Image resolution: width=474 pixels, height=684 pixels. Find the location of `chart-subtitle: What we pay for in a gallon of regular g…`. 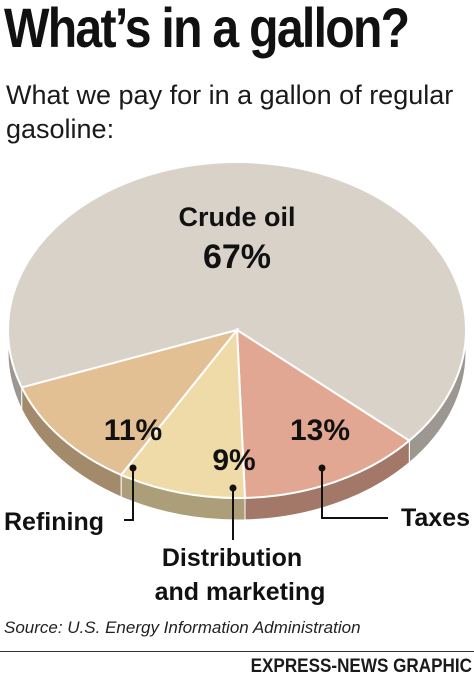

chart-subtitle: What we pay for in a gallon of regular g… is located at coordinates (230, 112).